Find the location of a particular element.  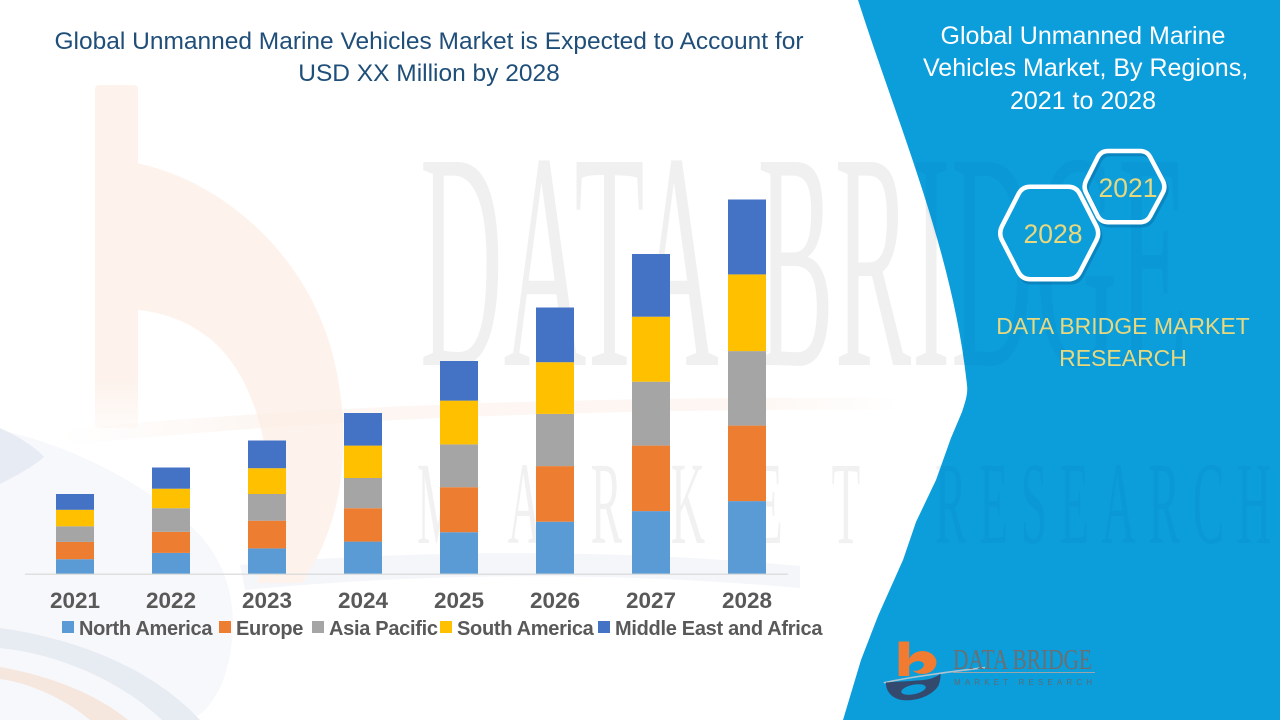

svg-text: DATA BRIDGE is located at coordinates (1022, 660).